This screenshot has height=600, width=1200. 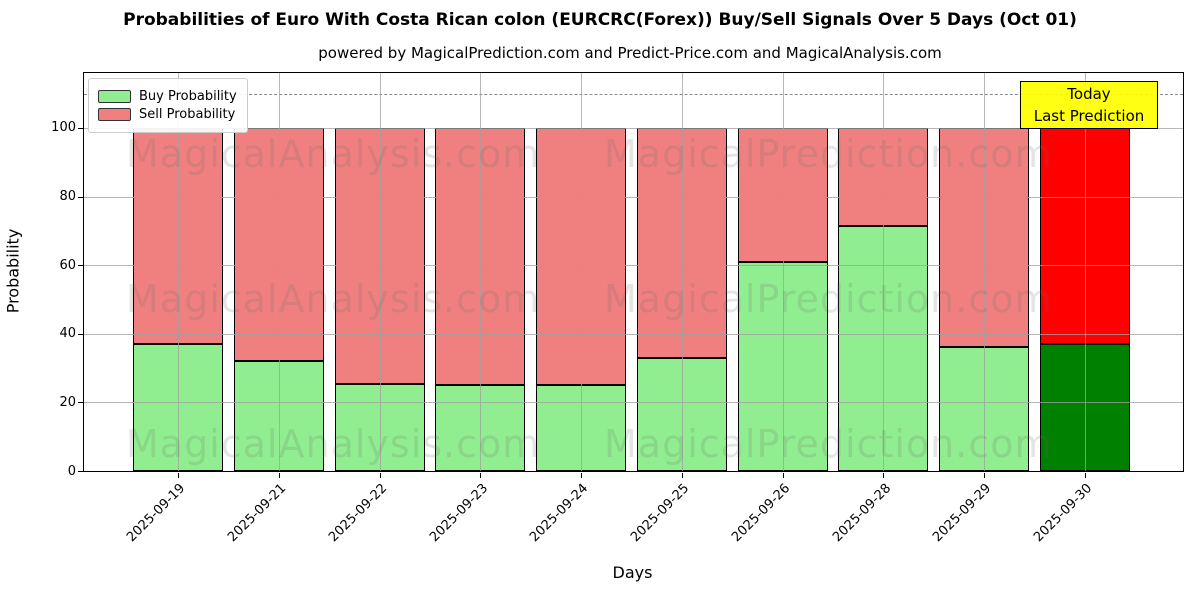 I want to click on x-tick-label-2025-09-24: 2025-09-24, so click(x=559, y=513).